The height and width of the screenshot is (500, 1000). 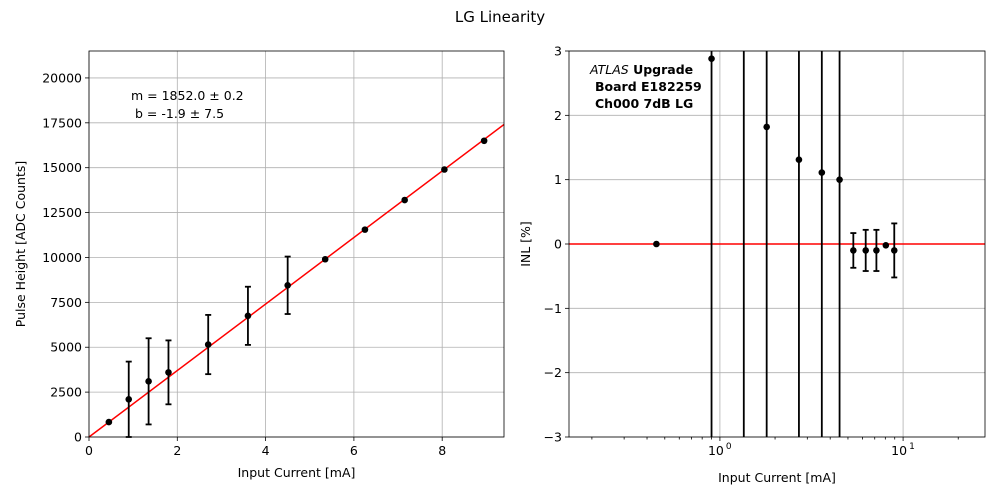 What do you see at coordinates (442, 450) in the screenshot?
I see `x-tick-label: 8` at bounding box center [442, 450].